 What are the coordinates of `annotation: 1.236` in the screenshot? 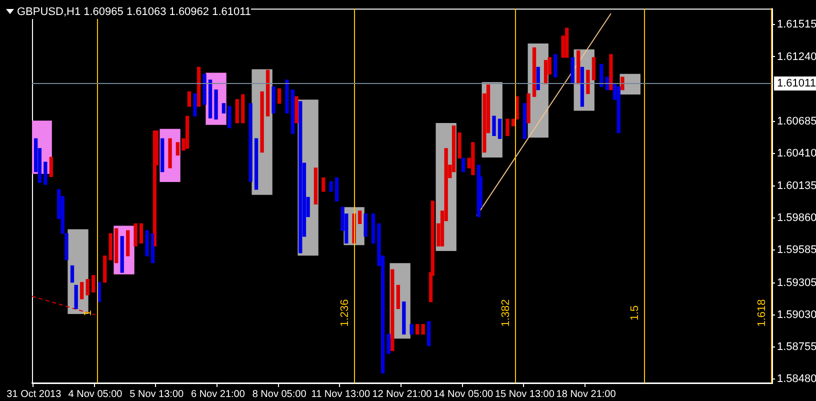 It's located at (345, 313).